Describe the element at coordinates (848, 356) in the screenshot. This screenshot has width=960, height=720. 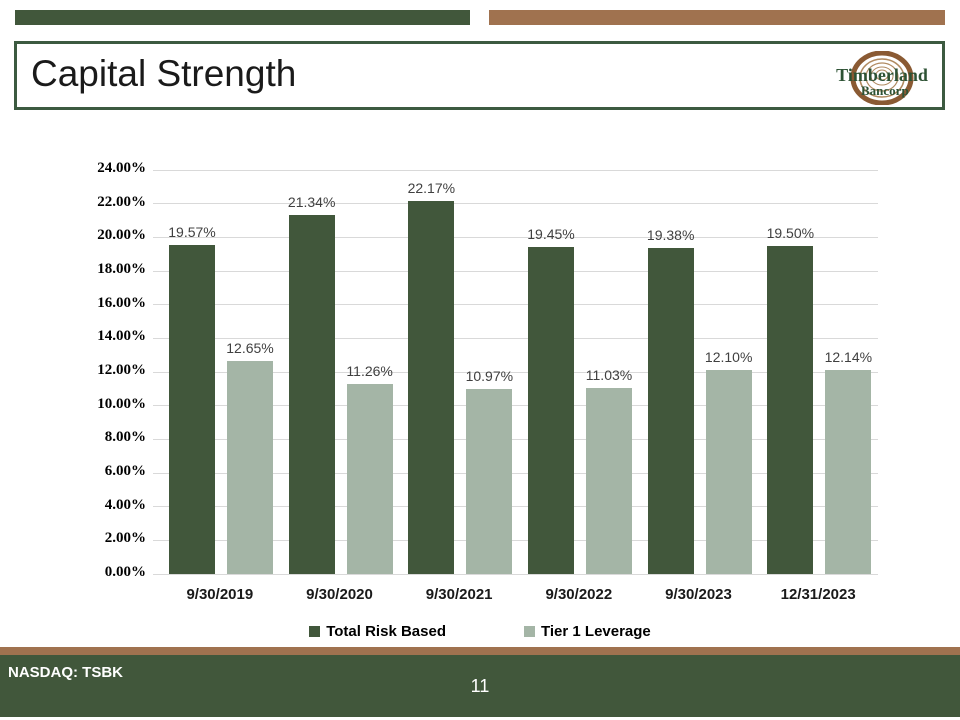
I see `bar-value-label: 12.14%` at that location.